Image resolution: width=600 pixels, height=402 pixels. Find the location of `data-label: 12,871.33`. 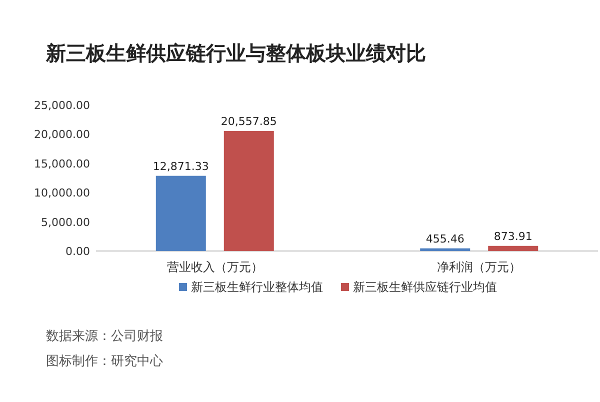

data-label: 12,871.33 is located at coordinates (180, 166).